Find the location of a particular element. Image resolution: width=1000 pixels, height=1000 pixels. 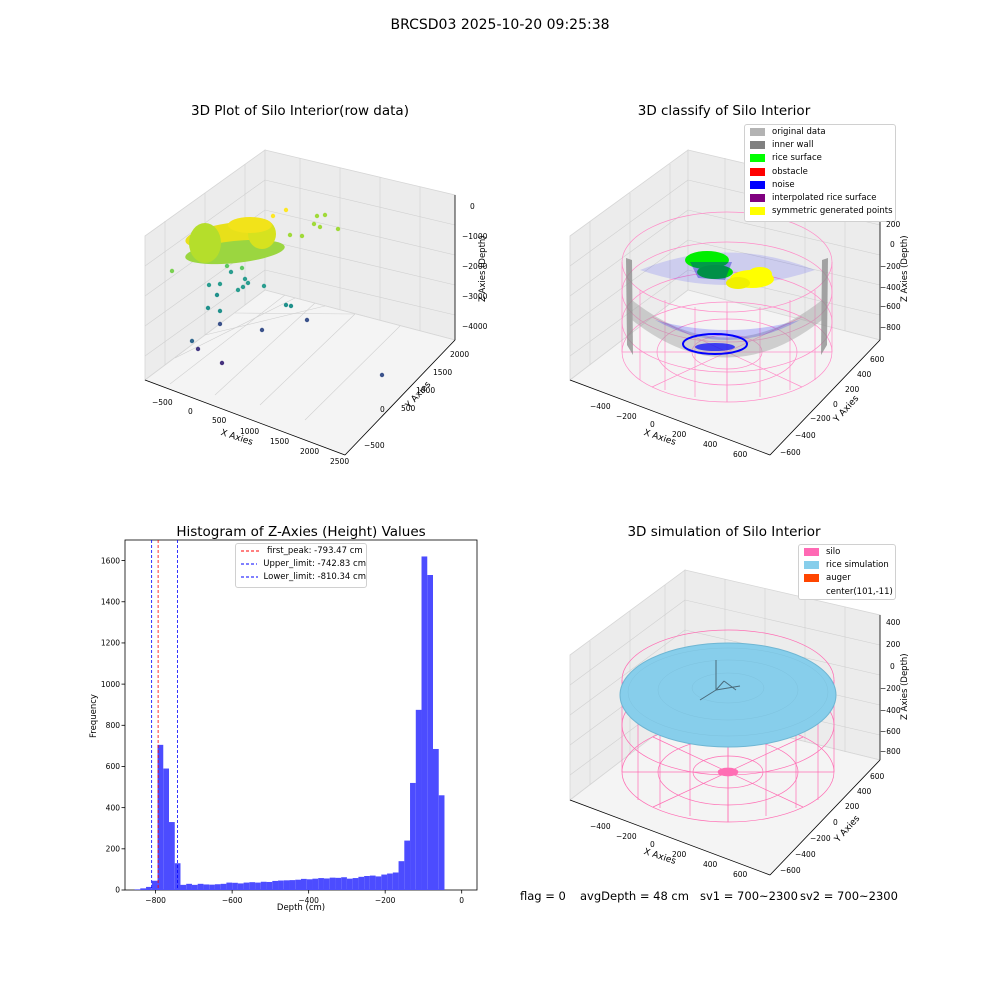

sv1-readout: sv1 = 700~2300 is located at coordinates (749, 896).